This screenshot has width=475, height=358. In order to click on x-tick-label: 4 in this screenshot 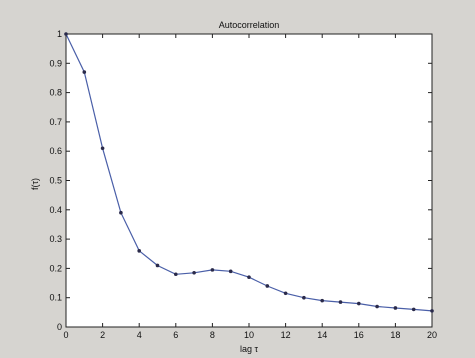, I will do `click(139, 335)`.